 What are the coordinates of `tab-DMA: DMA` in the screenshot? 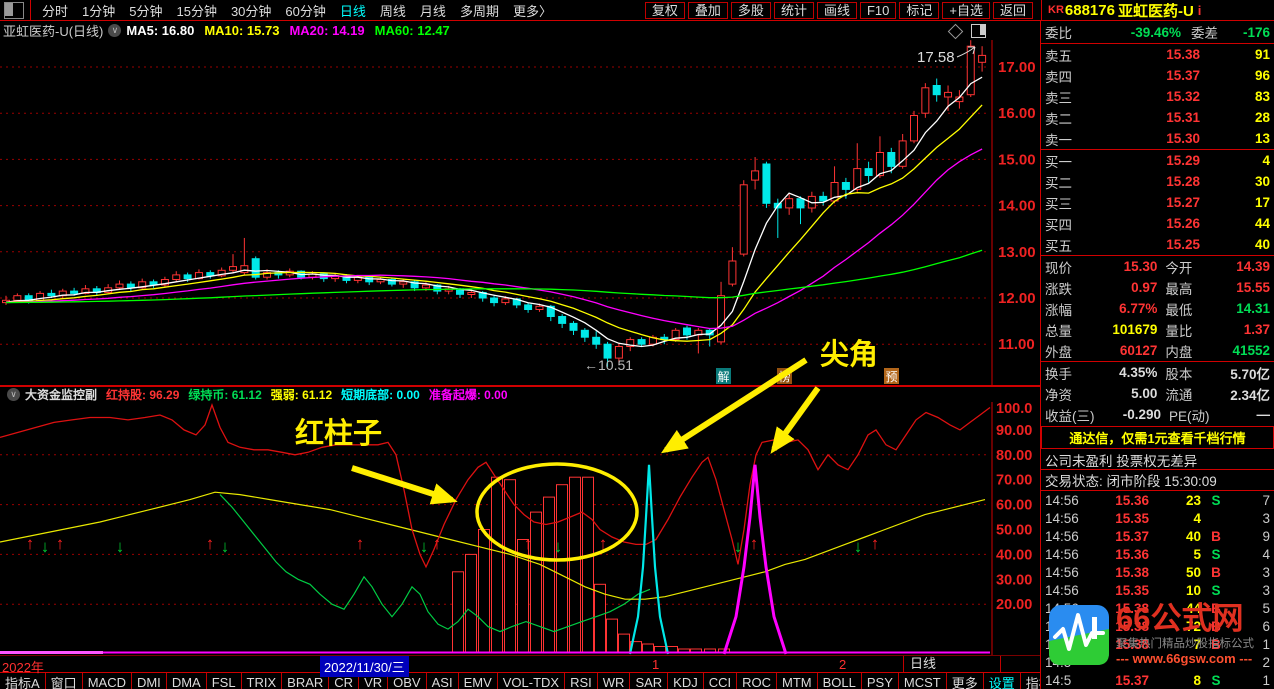 It's located at (187, 681).